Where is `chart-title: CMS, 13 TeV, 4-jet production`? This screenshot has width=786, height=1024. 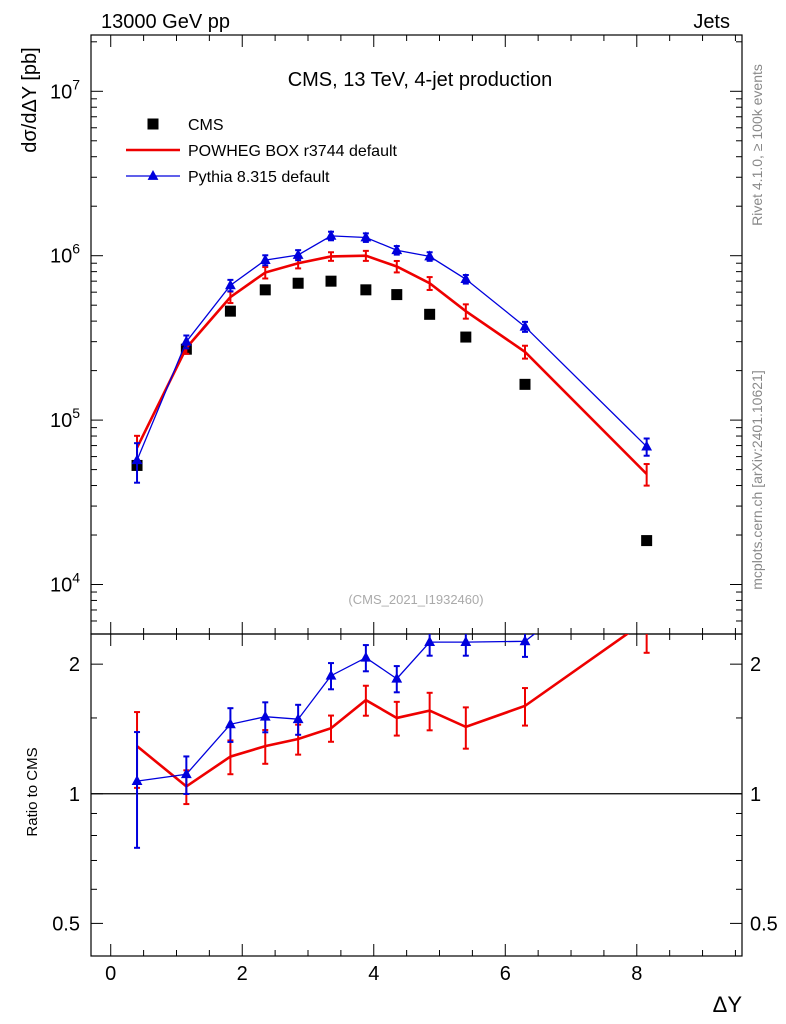
chart-title: CMS, 13 TeV, 4-jet production is located at coordinates (420, 80).